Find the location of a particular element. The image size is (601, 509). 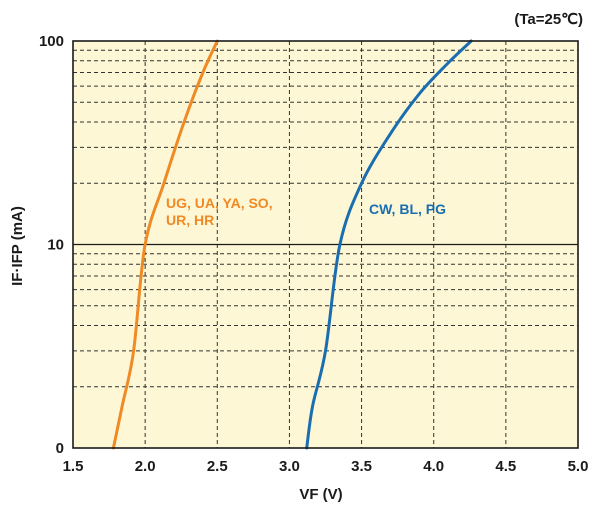

series-labels: UG, UA, YA, SO,UR, HR CW, BL, PG is located at coordinates (306, 211).